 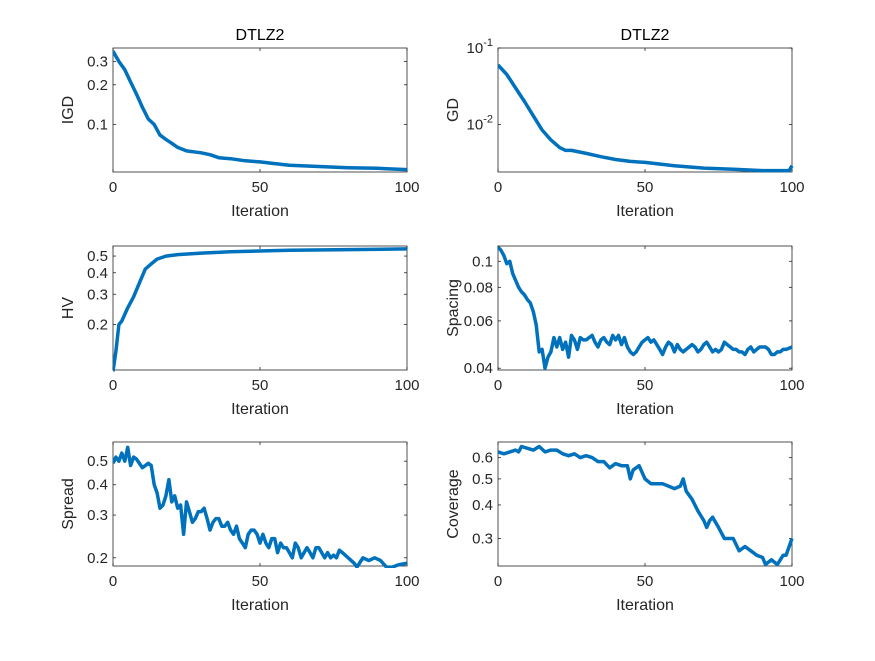 I want to click on y-axis-label: IGD, so click(x=68, y=110).